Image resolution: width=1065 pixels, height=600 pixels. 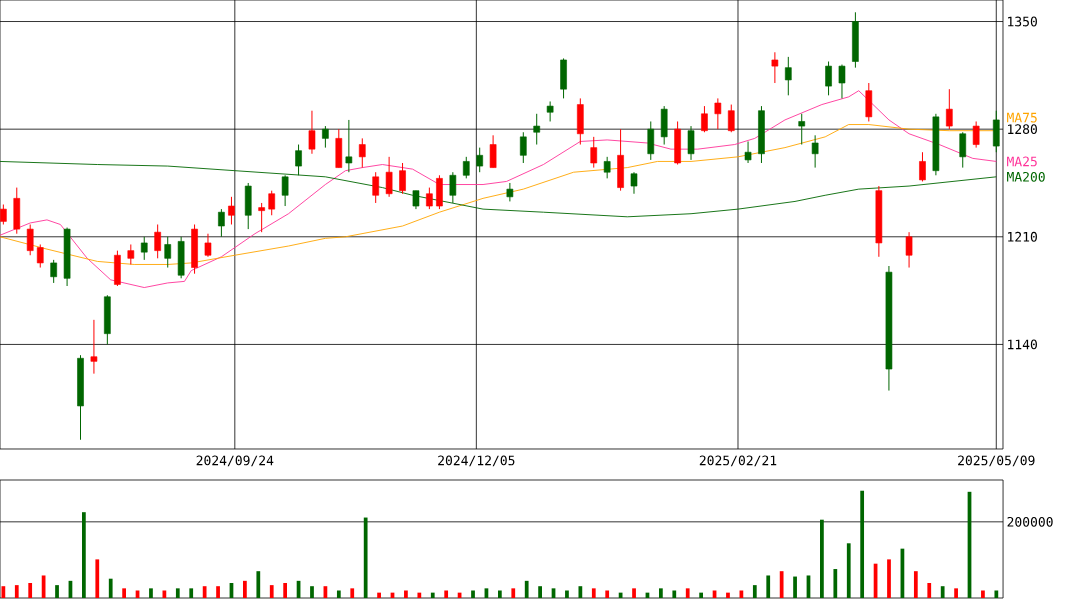 I want to click on text: 200000, so click(x=1030, y=521).